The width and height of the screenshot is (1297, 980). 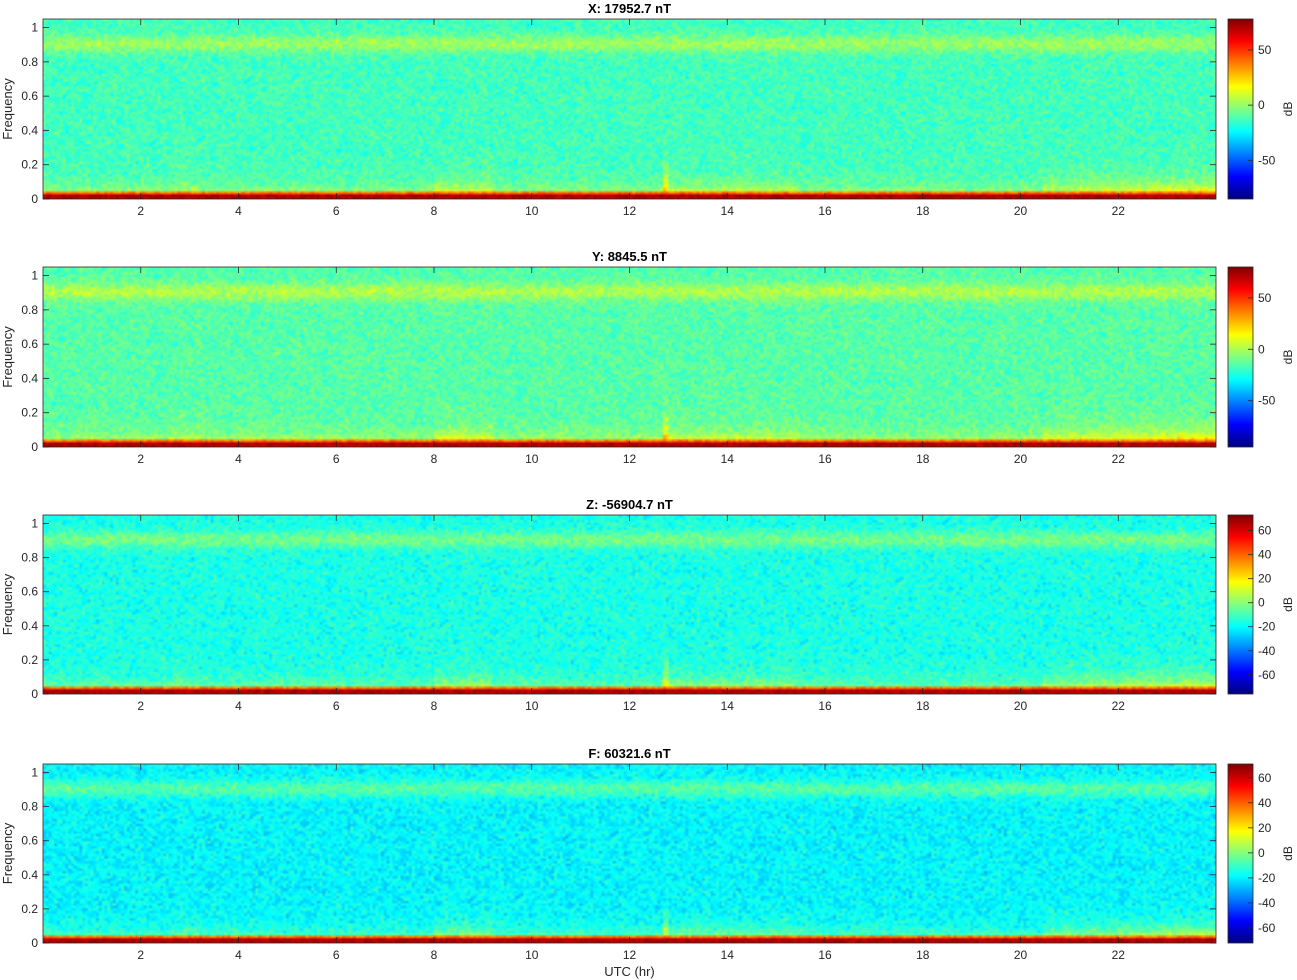 I want to click on panel-title: F: 60321.6 nT, so click(x=629, y=753).